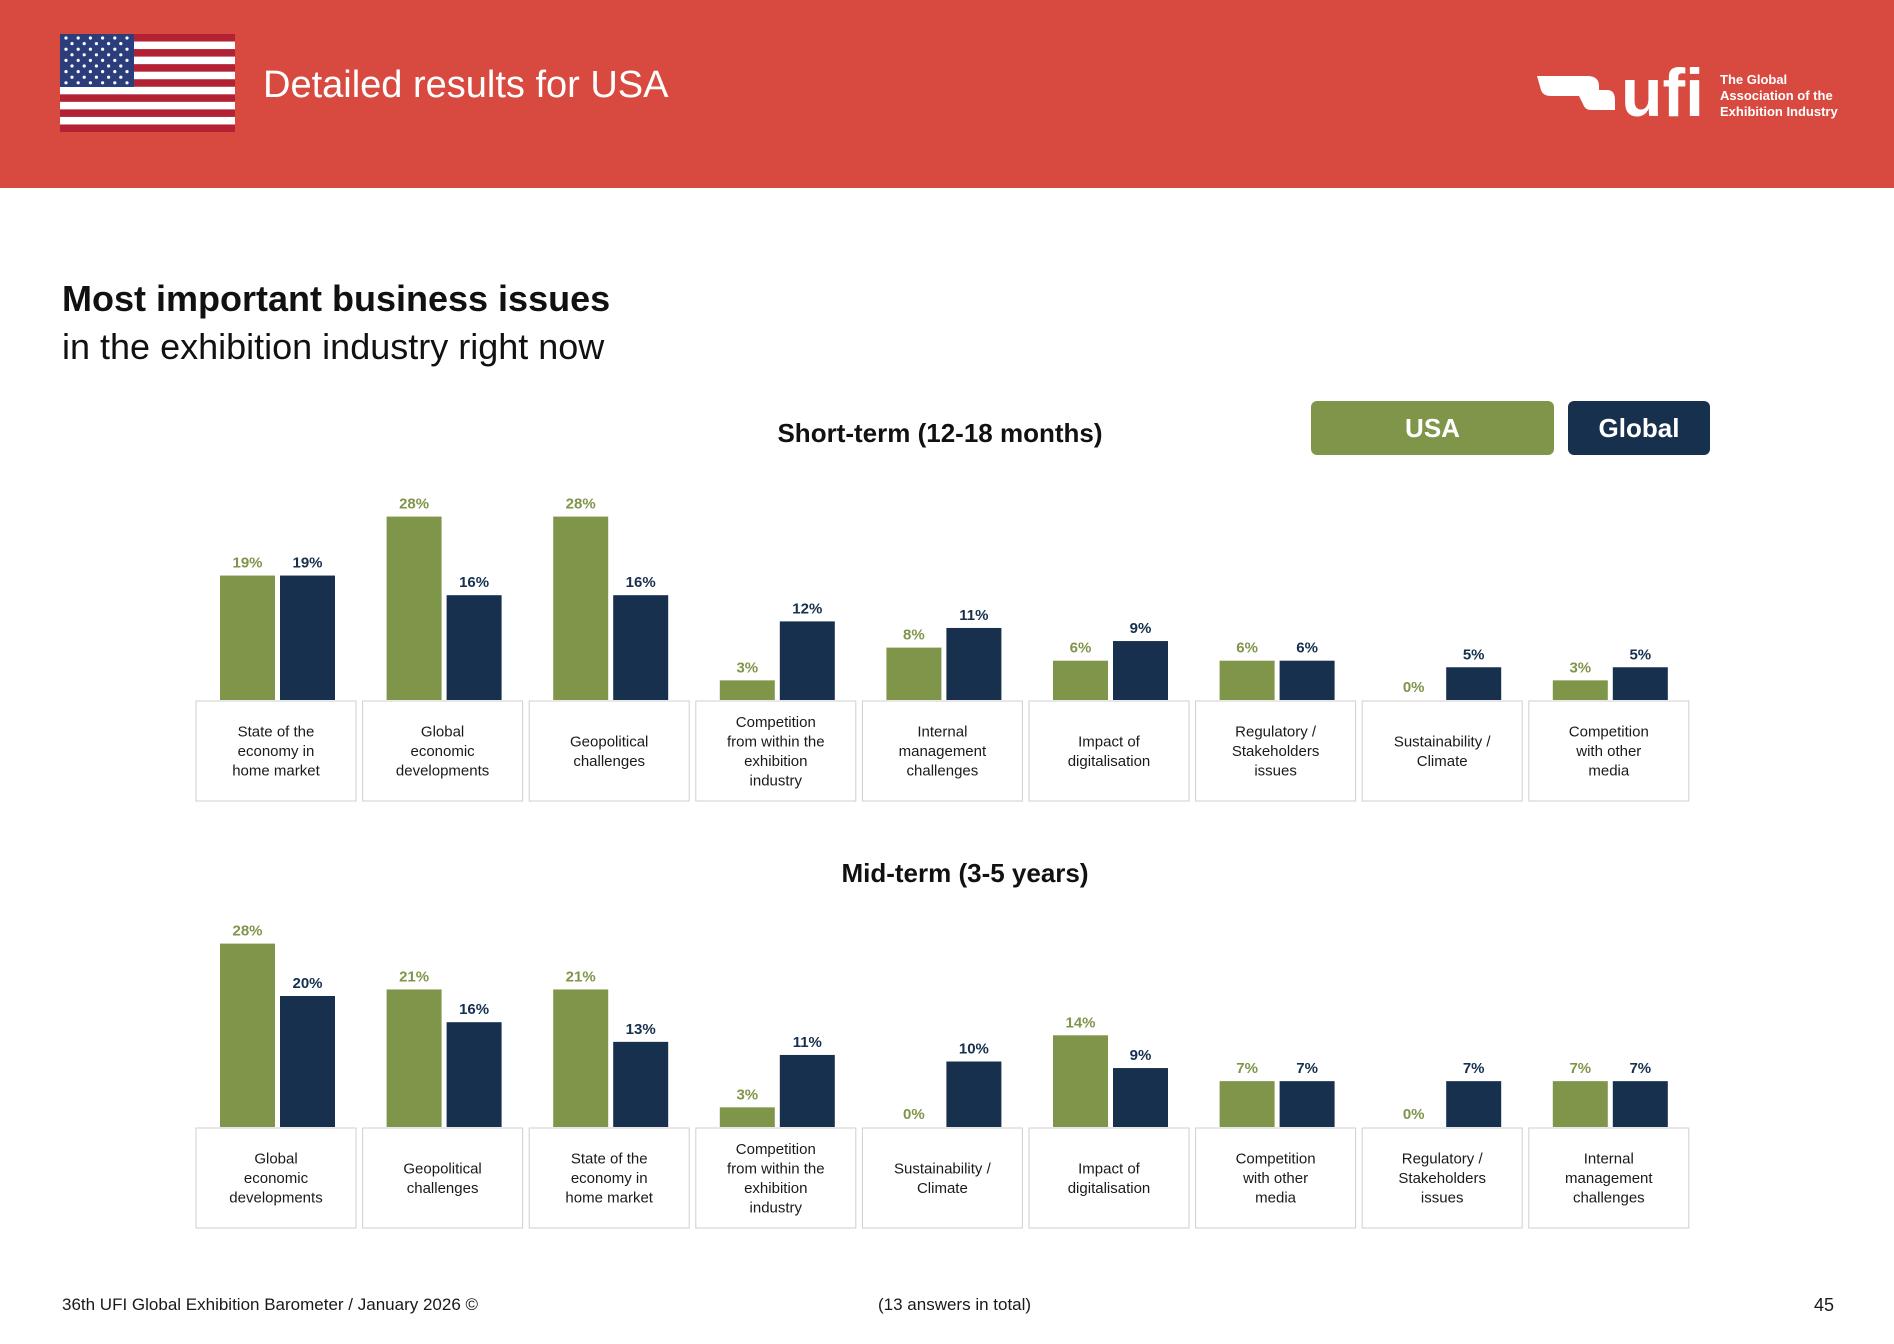 This screenshot has width=1894, height=1344. Describe the element at coordinates (974, 1049) in the screenshot. I see `data-label-global: 10%` at that location.